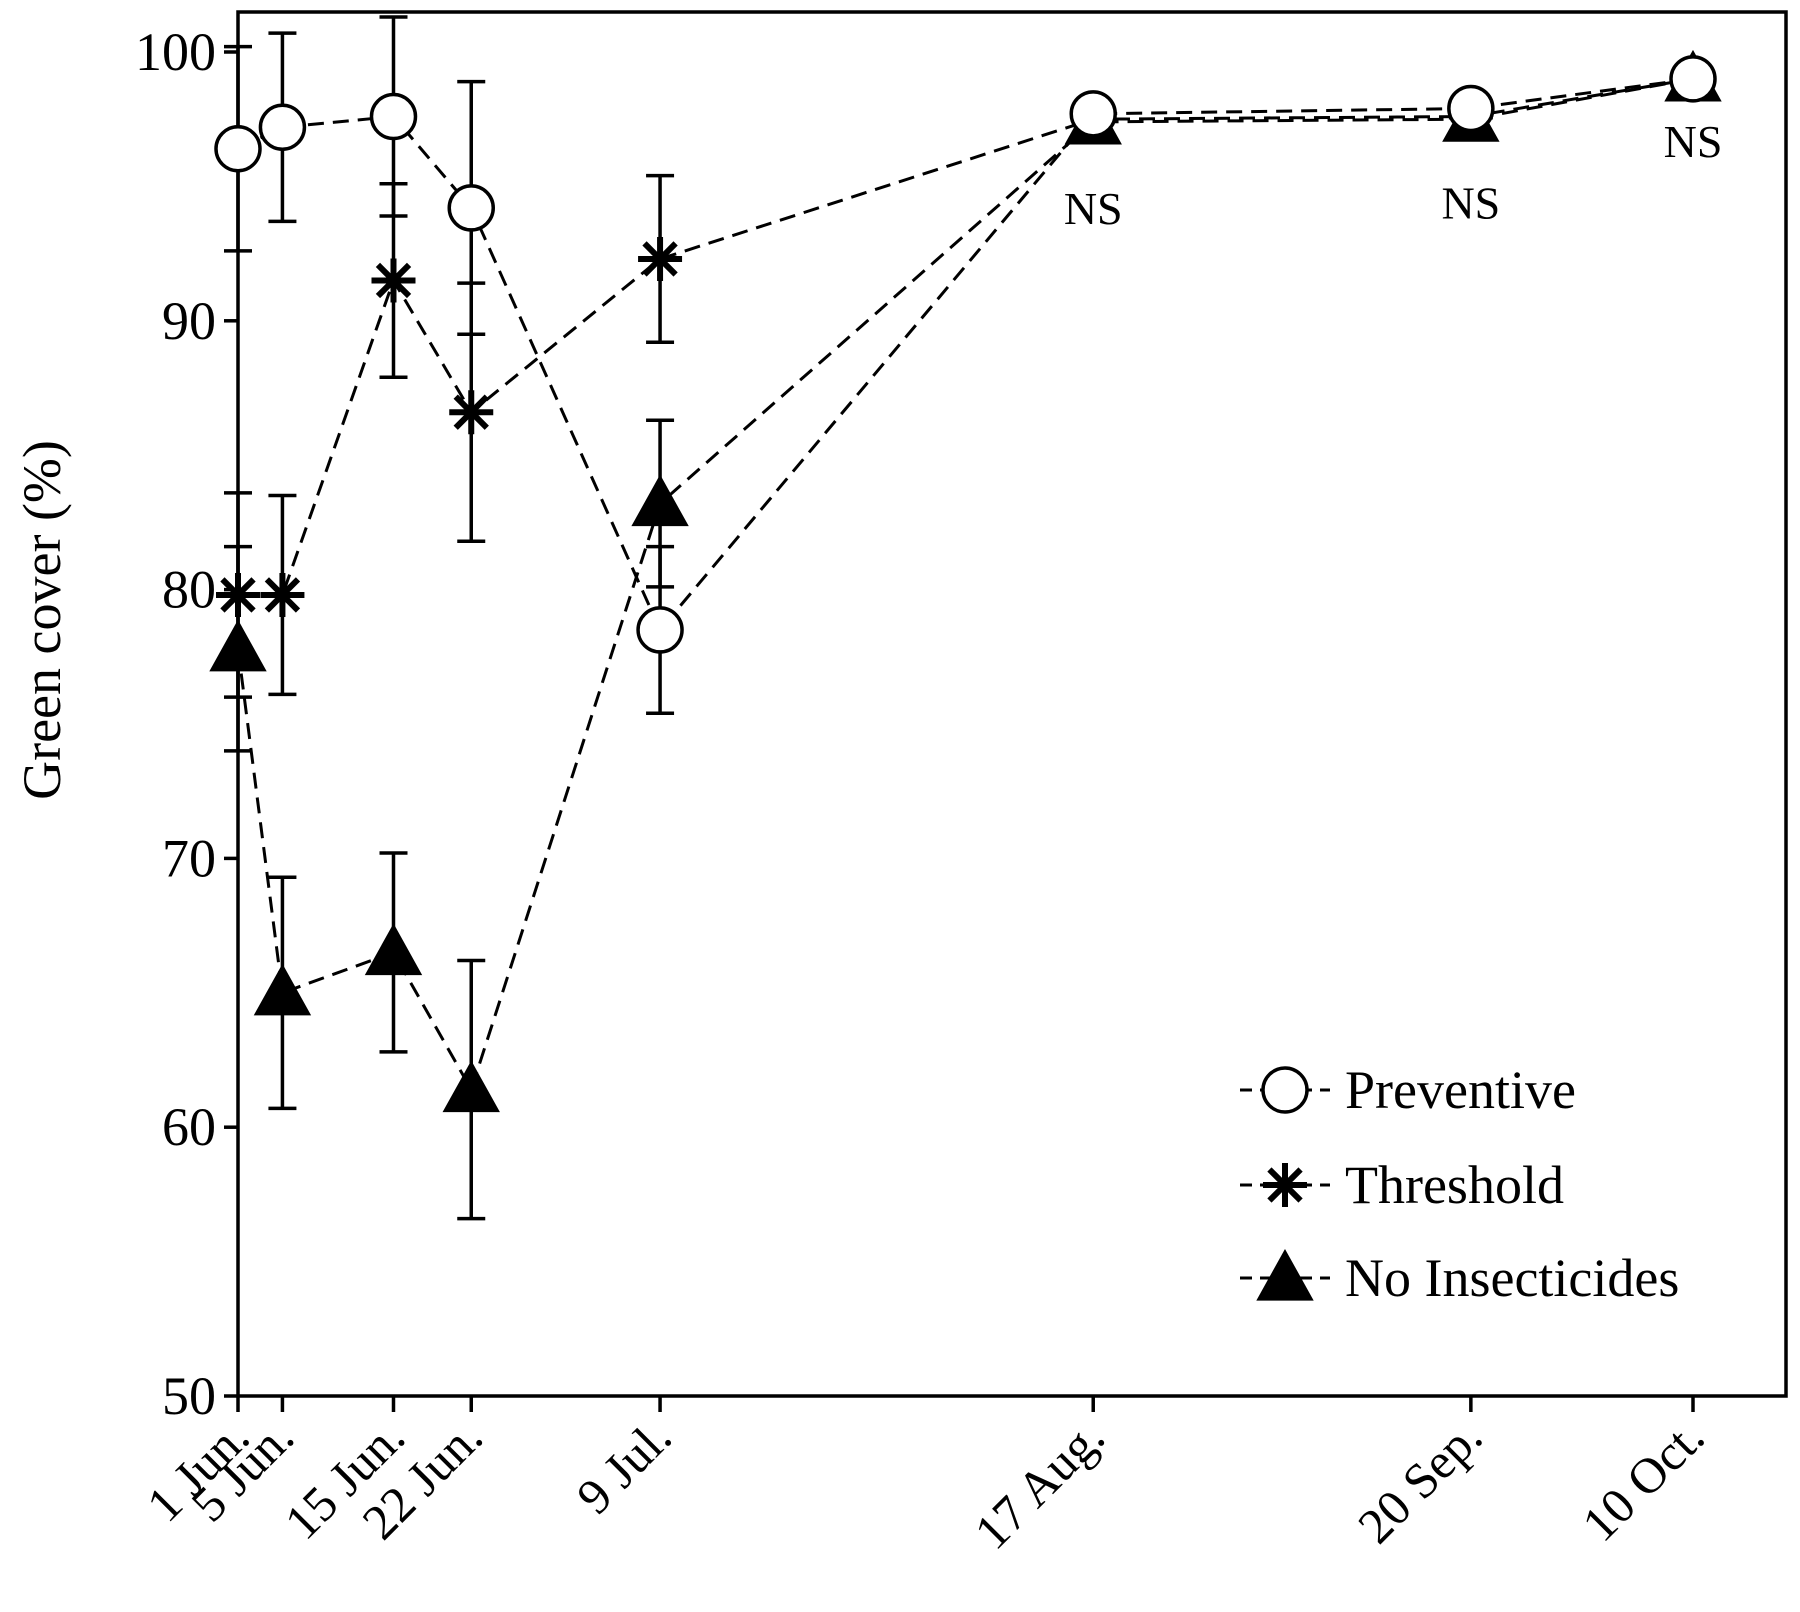 Image resolution: width=1800 pixels, height=1612 pixels. What do you see at coordinates (1454, 1185) in the screenshot?
I see `legend-label: Threshold` at bounding box center [1454, 1185].